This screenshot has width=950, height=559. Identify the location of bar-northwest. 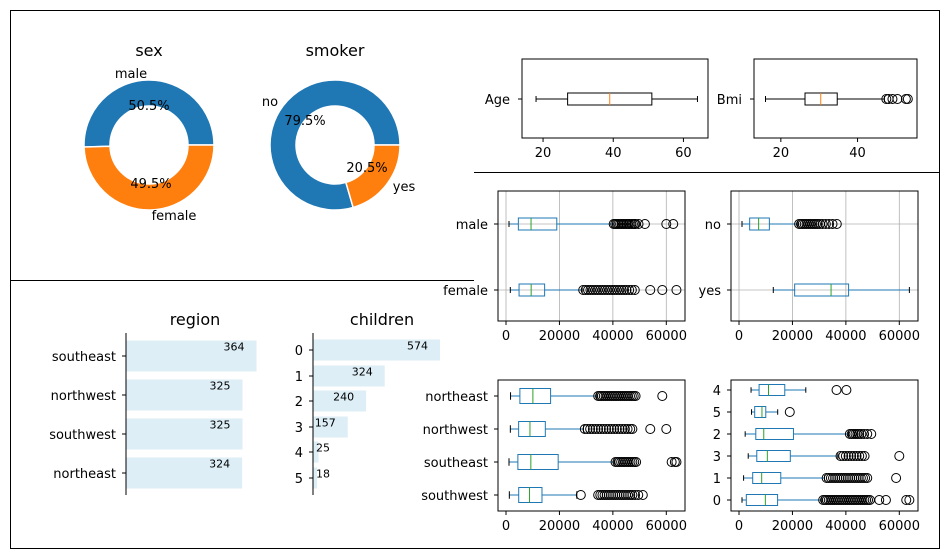
(184, 395).